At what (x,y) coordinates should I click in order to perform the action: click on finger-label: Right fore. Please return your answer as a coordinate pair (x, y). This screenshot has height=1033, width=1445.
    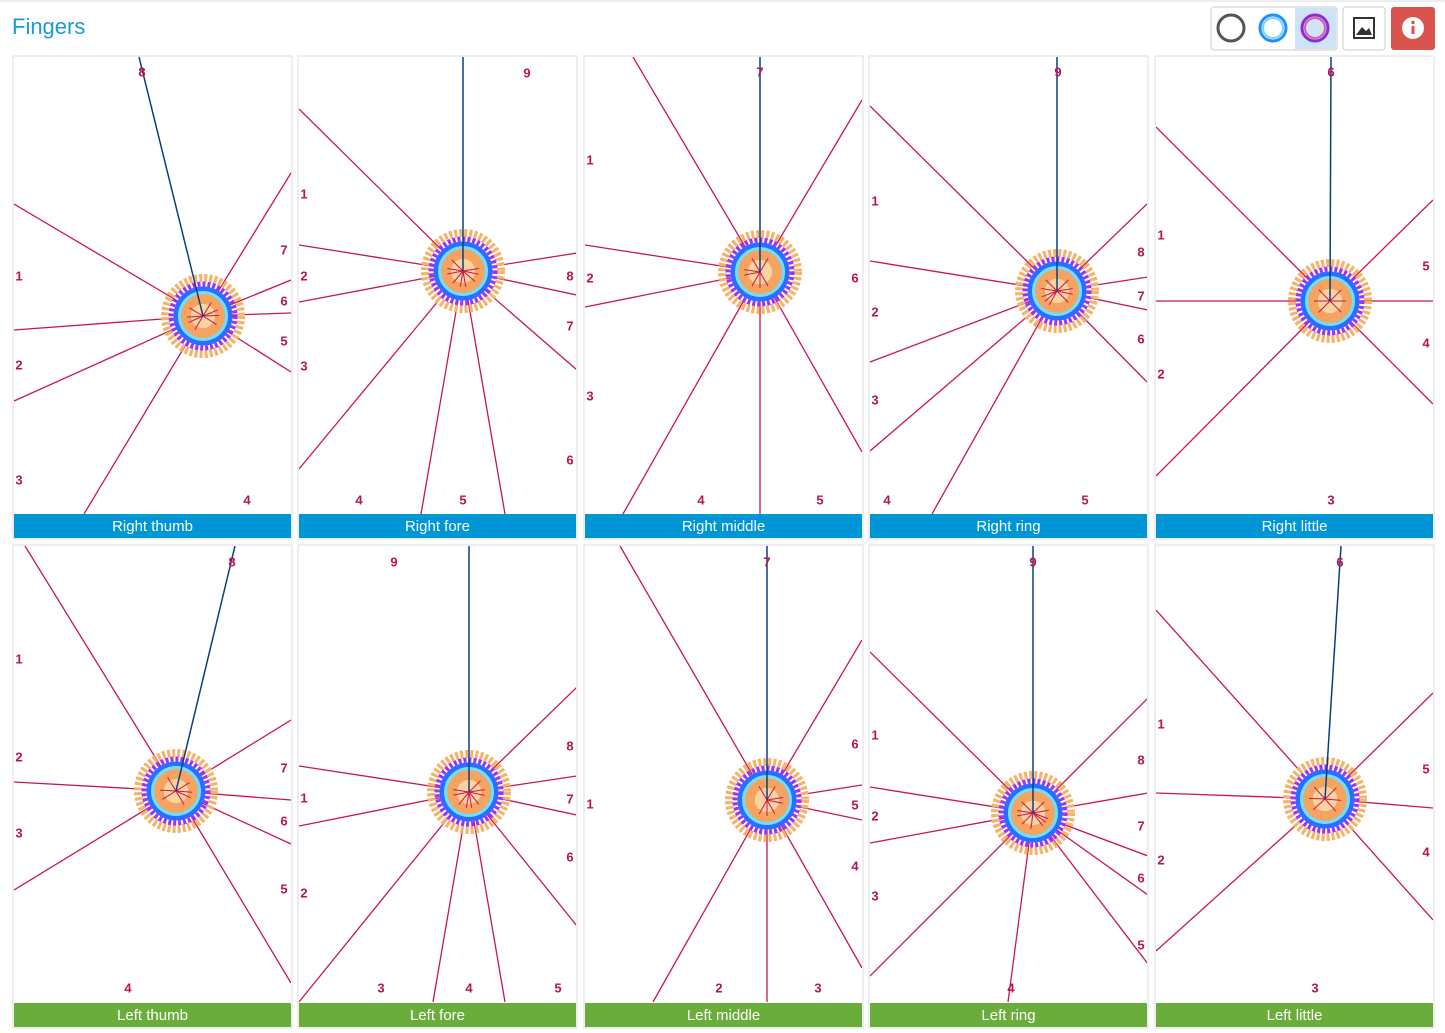
    Looking at the image, I should click on (437, 526).